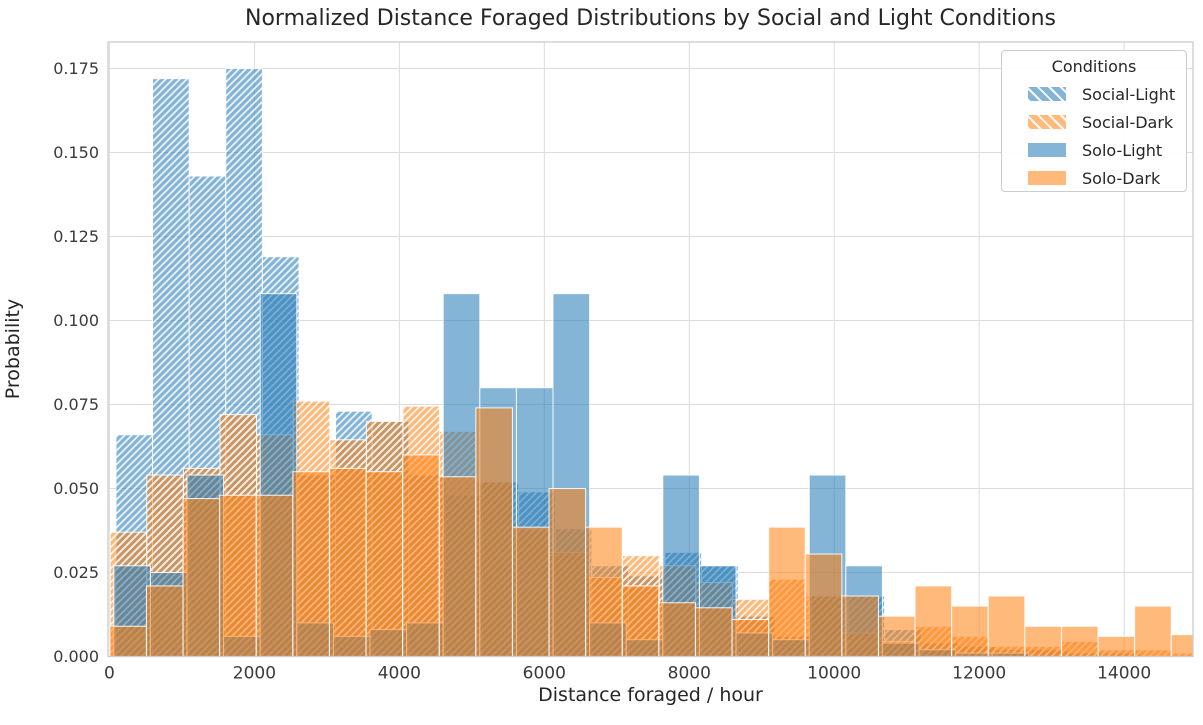 The image size is (1203, 725). What do you see at coordinates (109, 674) in the screenshot?
I see `x-tick-label: 0` at bounding box center [109, 674].